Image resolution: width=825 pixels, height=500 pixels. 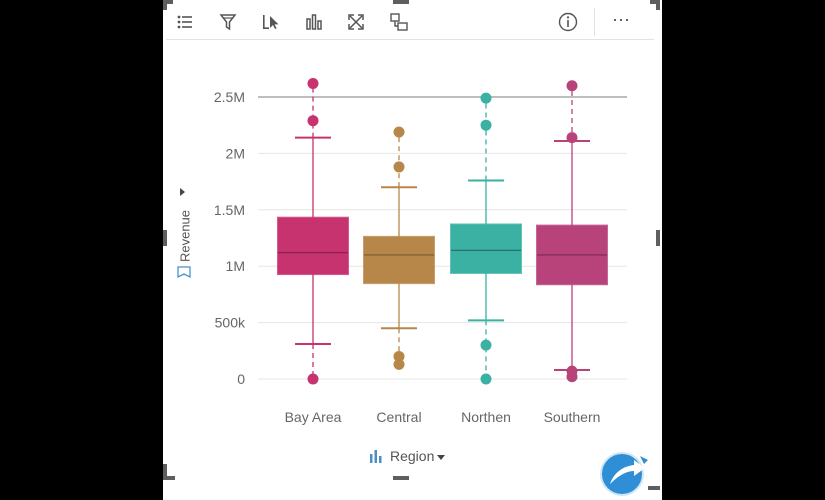 I want to click on y-tick-label: 500k, so click(x=230, y=323).